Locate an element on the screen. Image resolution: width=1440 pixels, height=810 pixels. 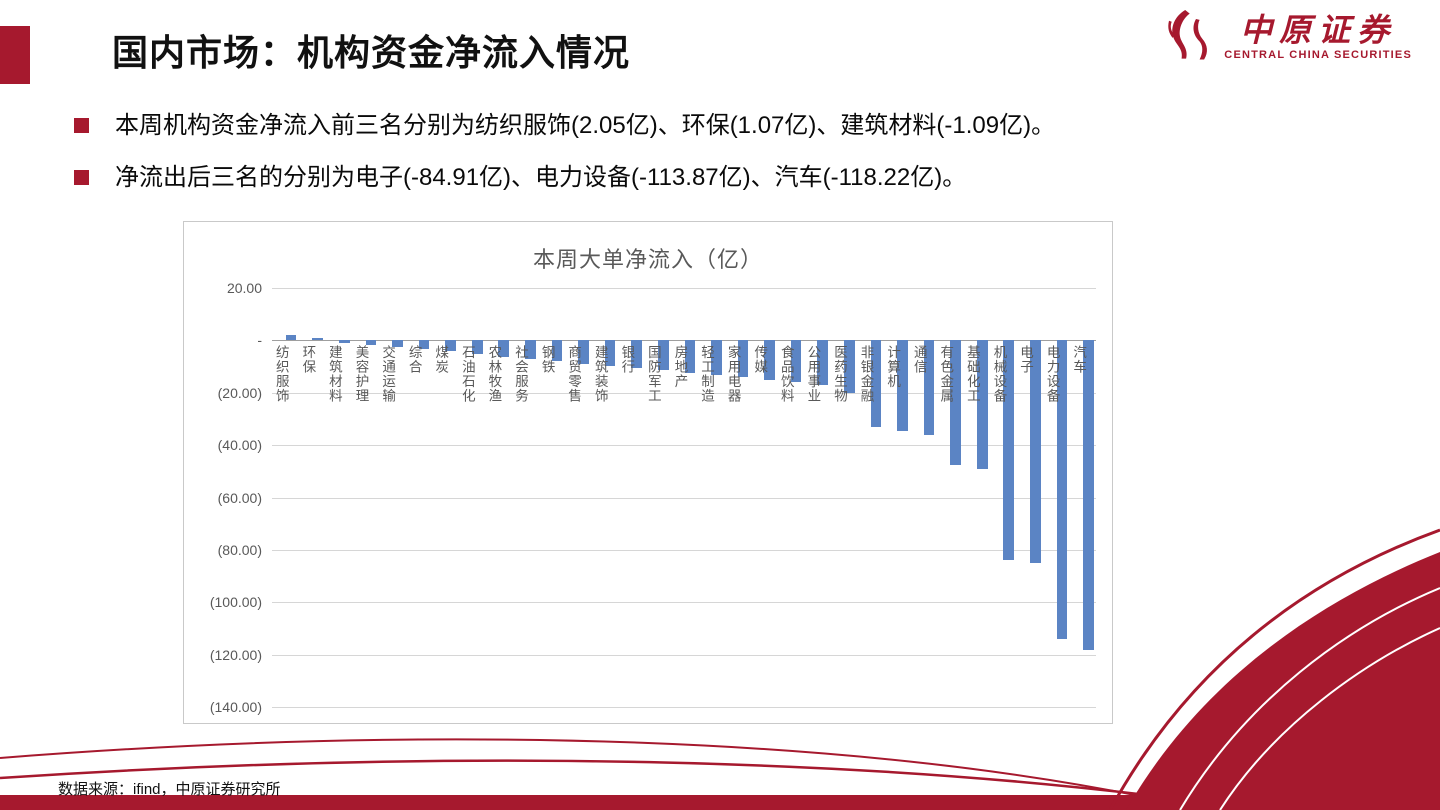
category-label: 食品饮料 is located at coordinates (786, 374).